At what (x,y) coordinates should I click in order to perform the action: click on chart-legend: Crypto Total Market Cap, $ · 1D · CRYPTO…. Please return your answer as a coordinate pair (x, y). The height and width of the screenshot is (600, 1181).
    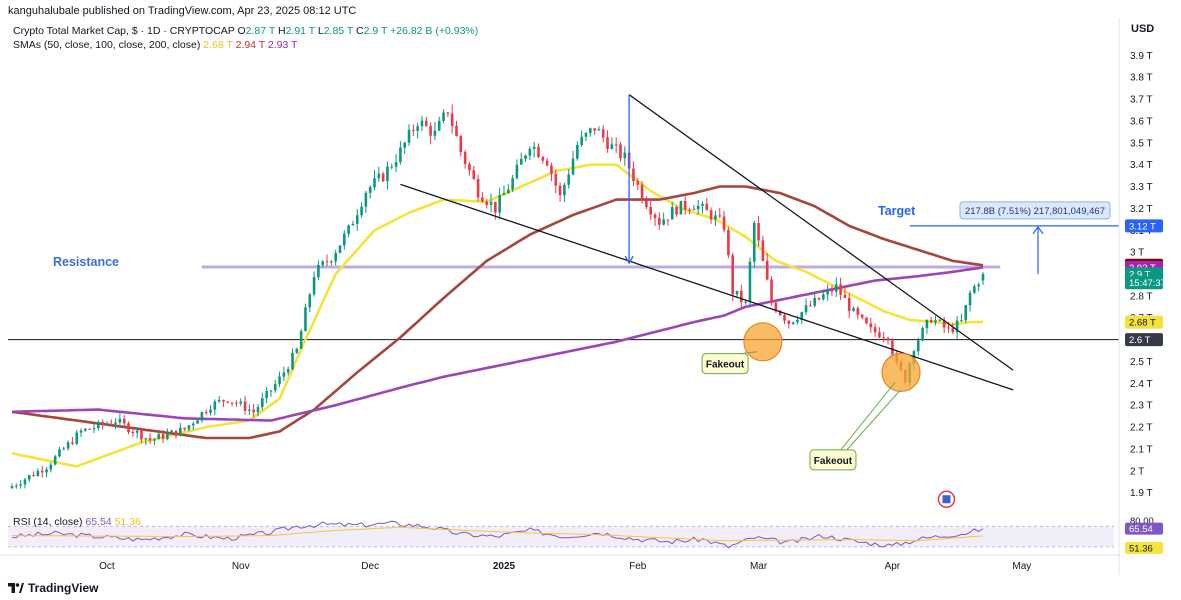
    Looking at the image, I should click on (245, 38).